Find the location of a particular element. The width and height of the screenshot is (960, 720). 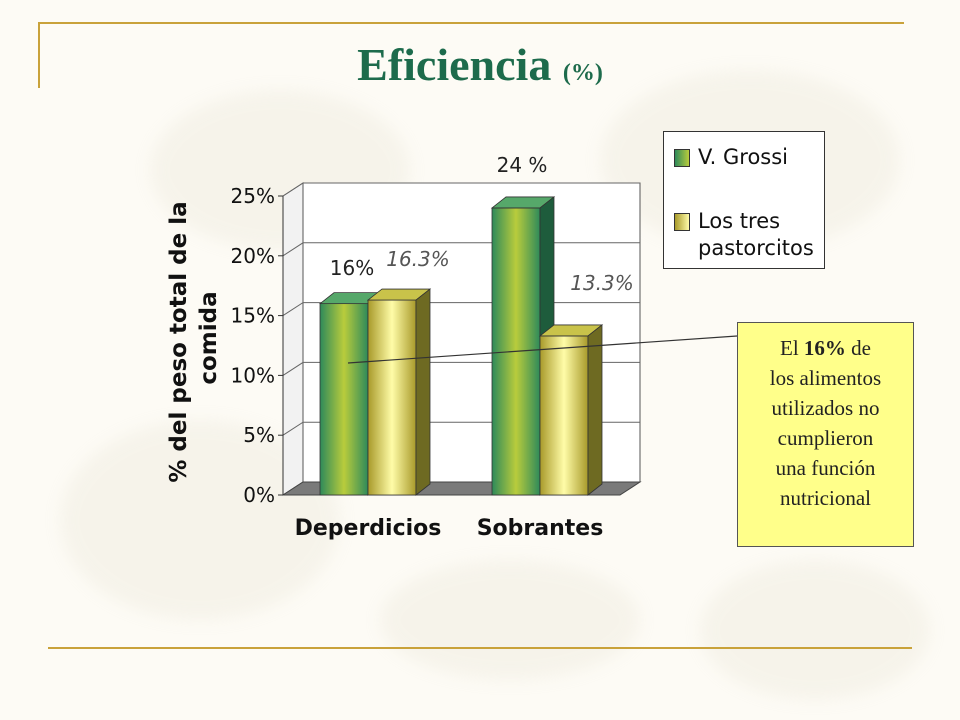

callout-line-3: utilizados no is located at coordinates (825, 408).